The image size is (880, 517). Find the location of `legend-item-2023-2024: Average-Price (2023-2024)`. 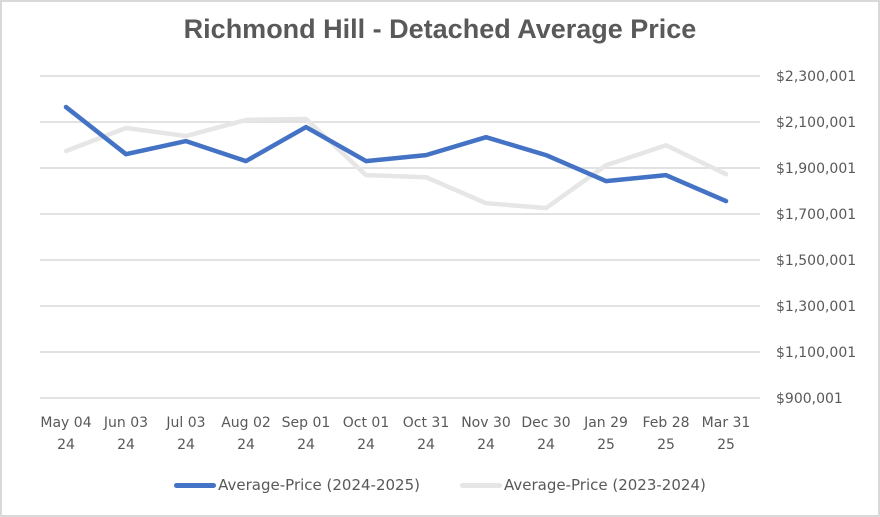

legend-item-2023-2024: Average-Price (2023-2024) is located at coordinates (583, 485).